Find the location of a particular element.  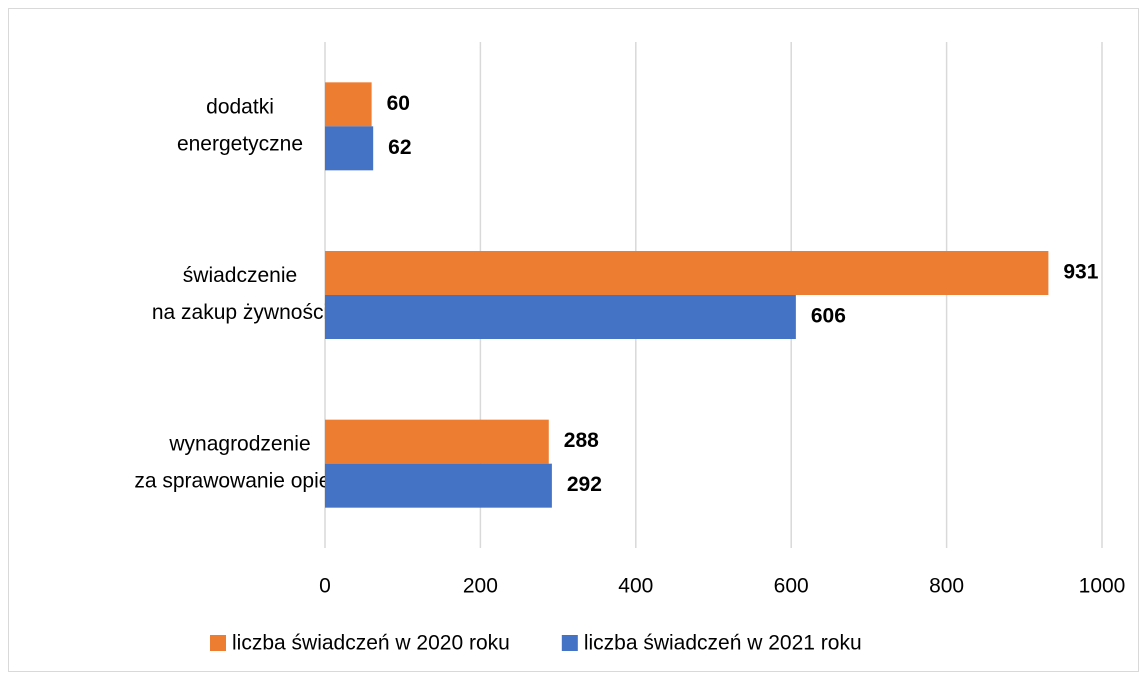

data-label: 606 is located at coordinates (828, 316).